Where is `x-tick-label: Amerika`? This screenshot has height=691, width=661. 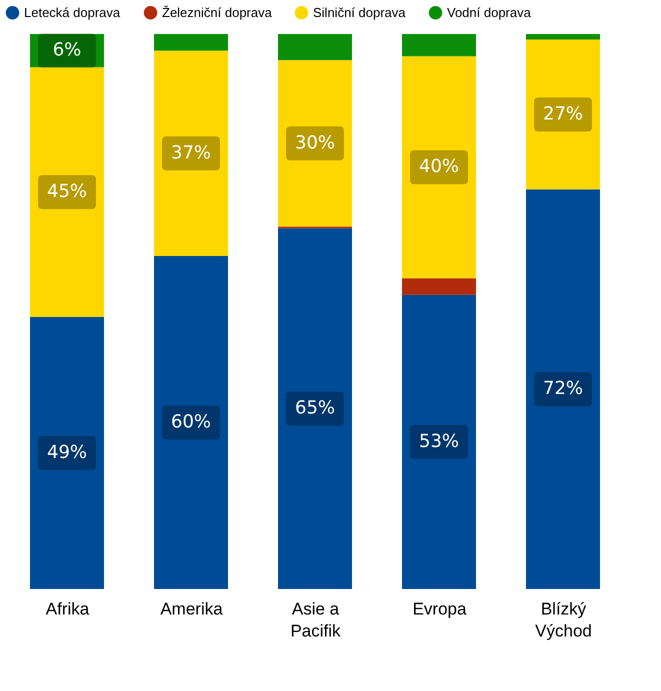
x-tick-label: Amerika is located at coordinates (192, 609).